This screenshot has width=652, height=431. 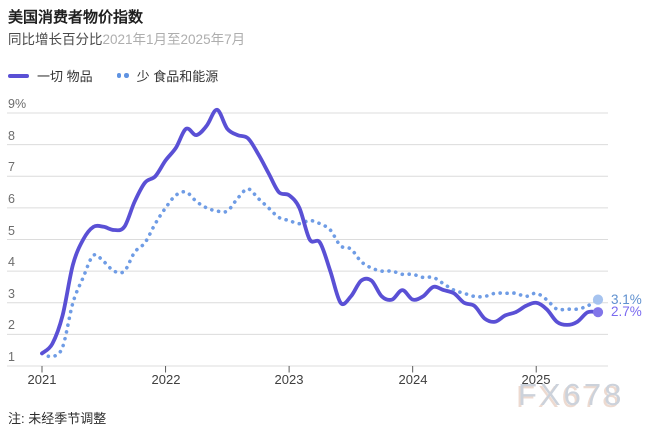 I want to click on x-axis-label: 2025, so click(x=536, y=379).